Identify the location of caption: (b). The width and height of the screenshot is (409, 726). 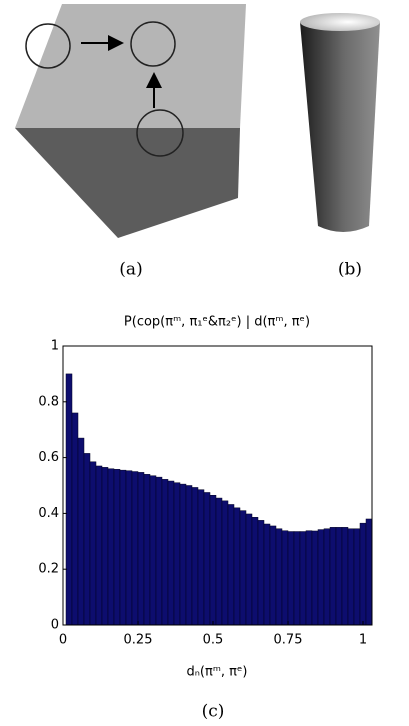
(350, 270).